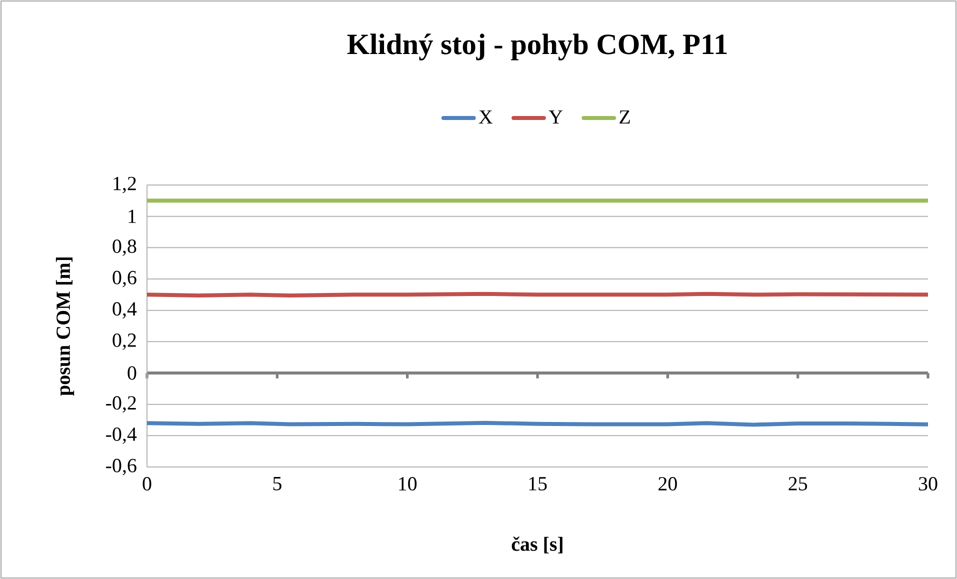 The width and height of the screenshot is (957, 579). Describe the element at coordinates (121, 435) in the screenshot. I see `y-tick-label: -0,4` at that location.